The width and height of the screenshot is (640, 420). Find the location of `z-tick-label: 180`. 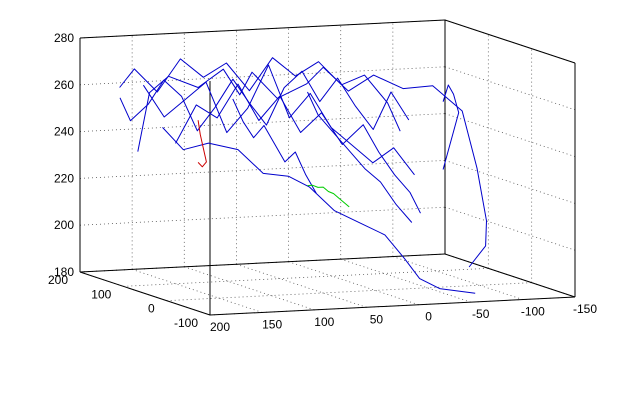

z-tick-label: 180 is located at coordinates (64, 272).